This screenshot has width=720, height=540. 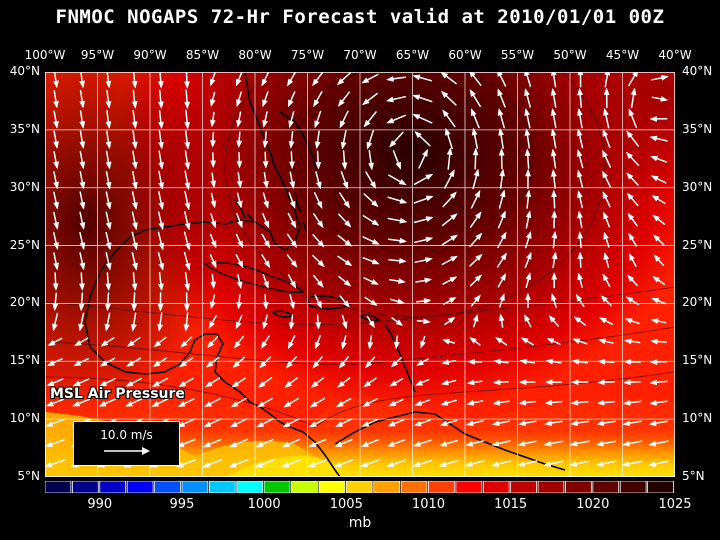 What do you see at coordinates (693, 476) in the screenshot?
I see `latitude-label-right: 5°N` at bounding box center [693, 476].